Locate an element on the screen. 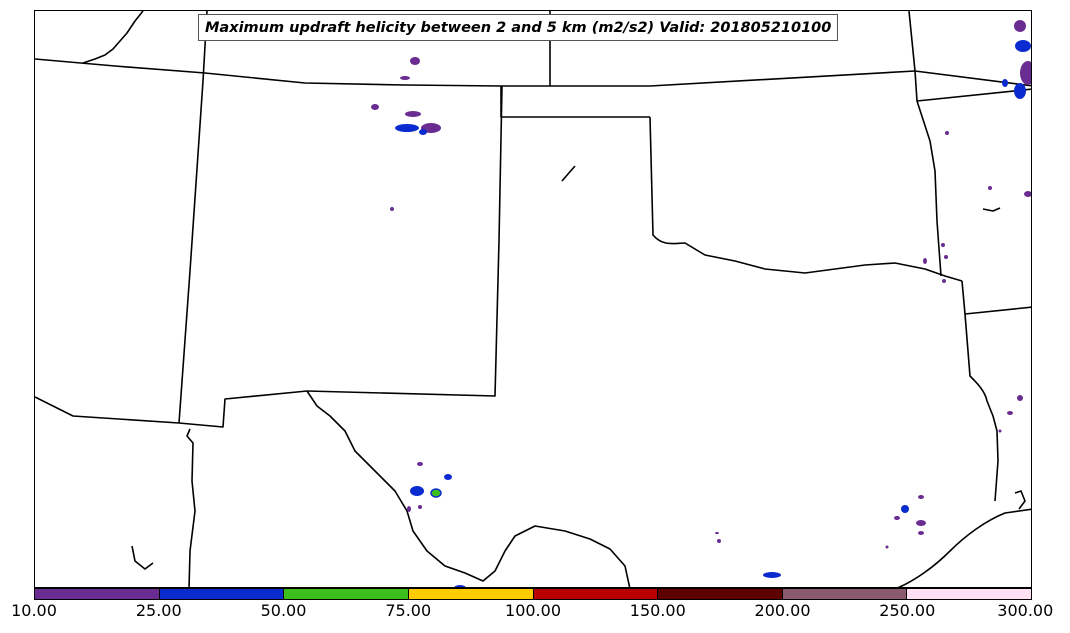  state-border-colorado-west is located at coordinates (193, 217).